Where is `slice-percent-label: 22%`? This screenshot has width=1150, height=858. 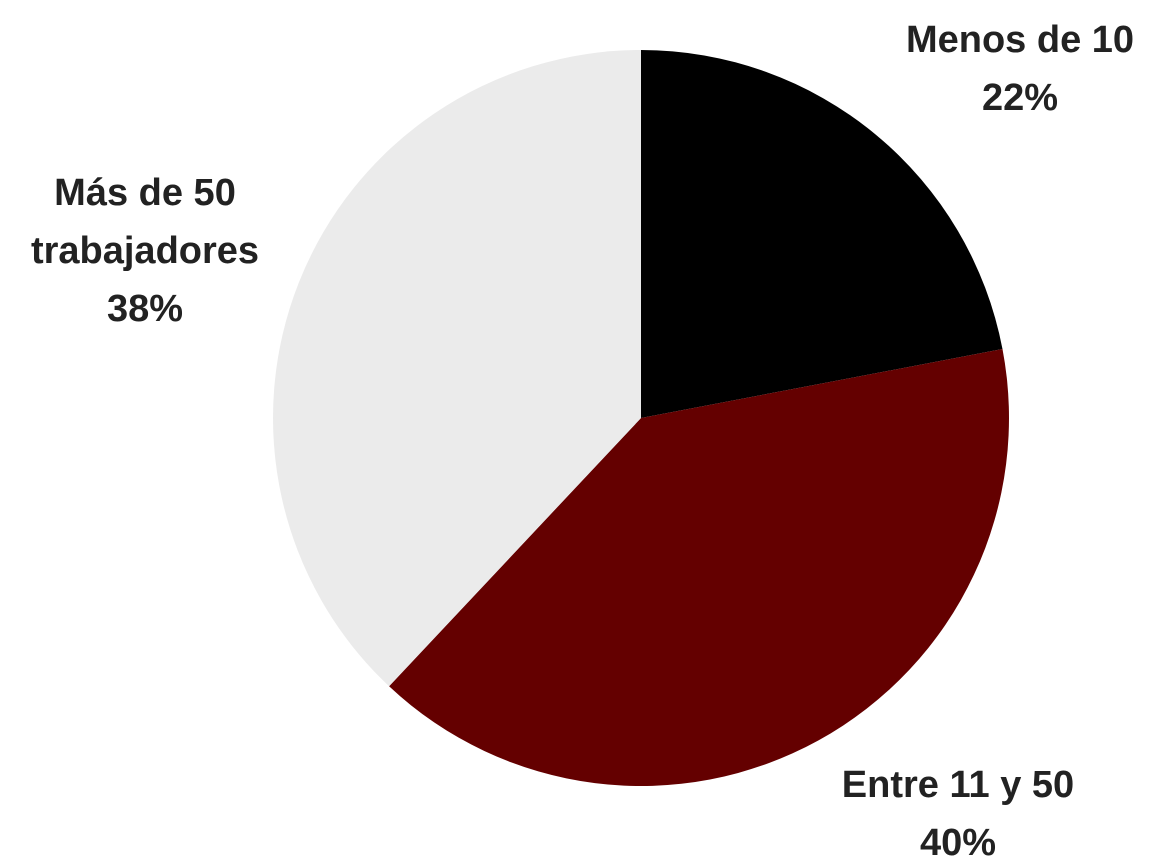
slice-percent-label: 22% is located at coordinates (1020, 98).